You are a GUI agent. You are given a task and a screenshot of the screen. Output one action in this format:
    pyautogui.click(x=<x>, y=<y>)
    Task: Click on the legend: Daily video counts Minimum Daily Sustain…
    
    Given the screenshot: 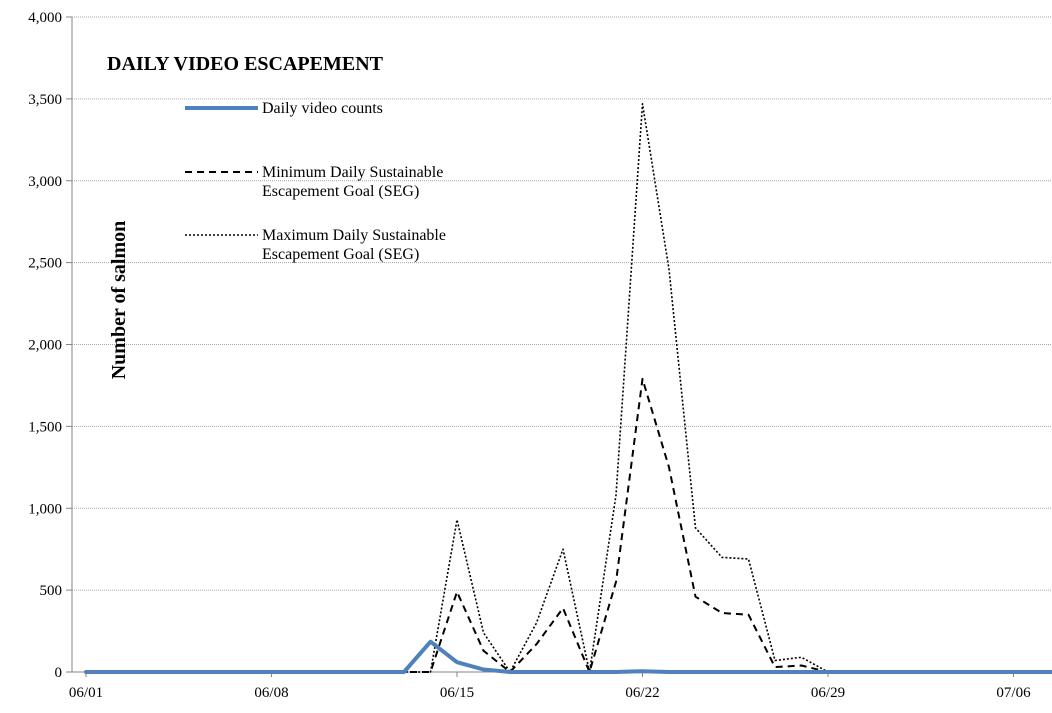 What is the action you would take?
    pyautogui.click(x=317, y=181)
    